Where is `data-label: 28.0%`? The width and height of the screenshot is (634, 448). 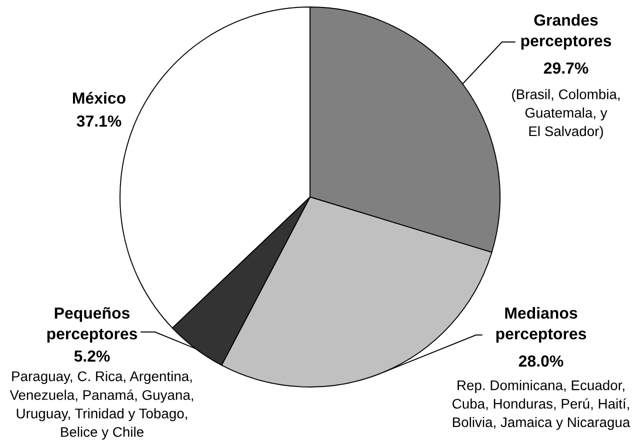
data-label: 28.0% is located at coordinates (541, 361).